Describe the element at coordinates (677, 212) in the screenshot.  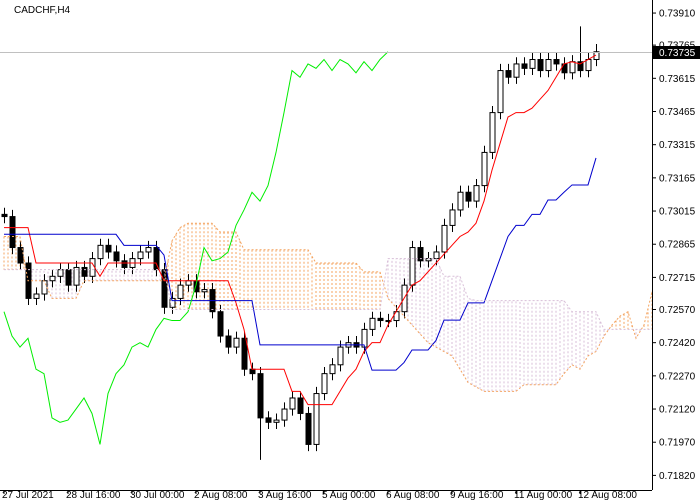
I see `y-tick-label: 0.73015` at that location.